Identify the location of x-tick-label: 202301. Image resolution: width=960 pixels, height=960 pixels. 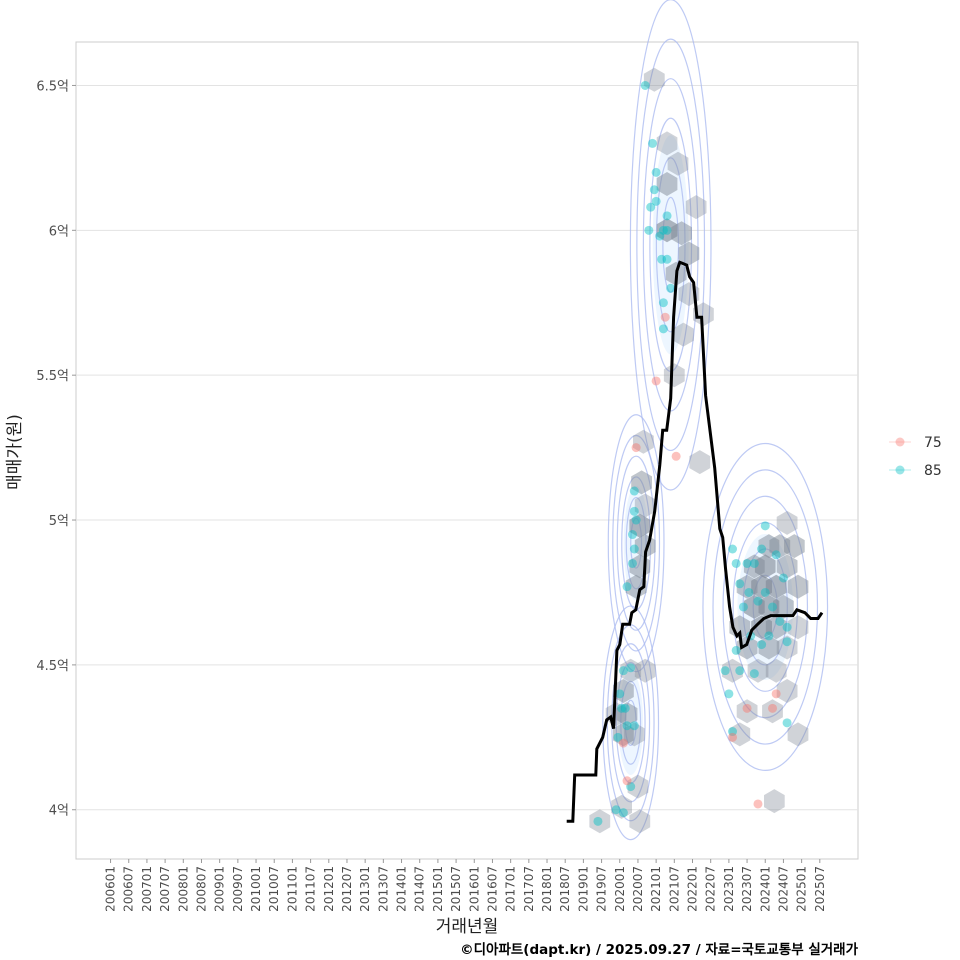
(729, 889).